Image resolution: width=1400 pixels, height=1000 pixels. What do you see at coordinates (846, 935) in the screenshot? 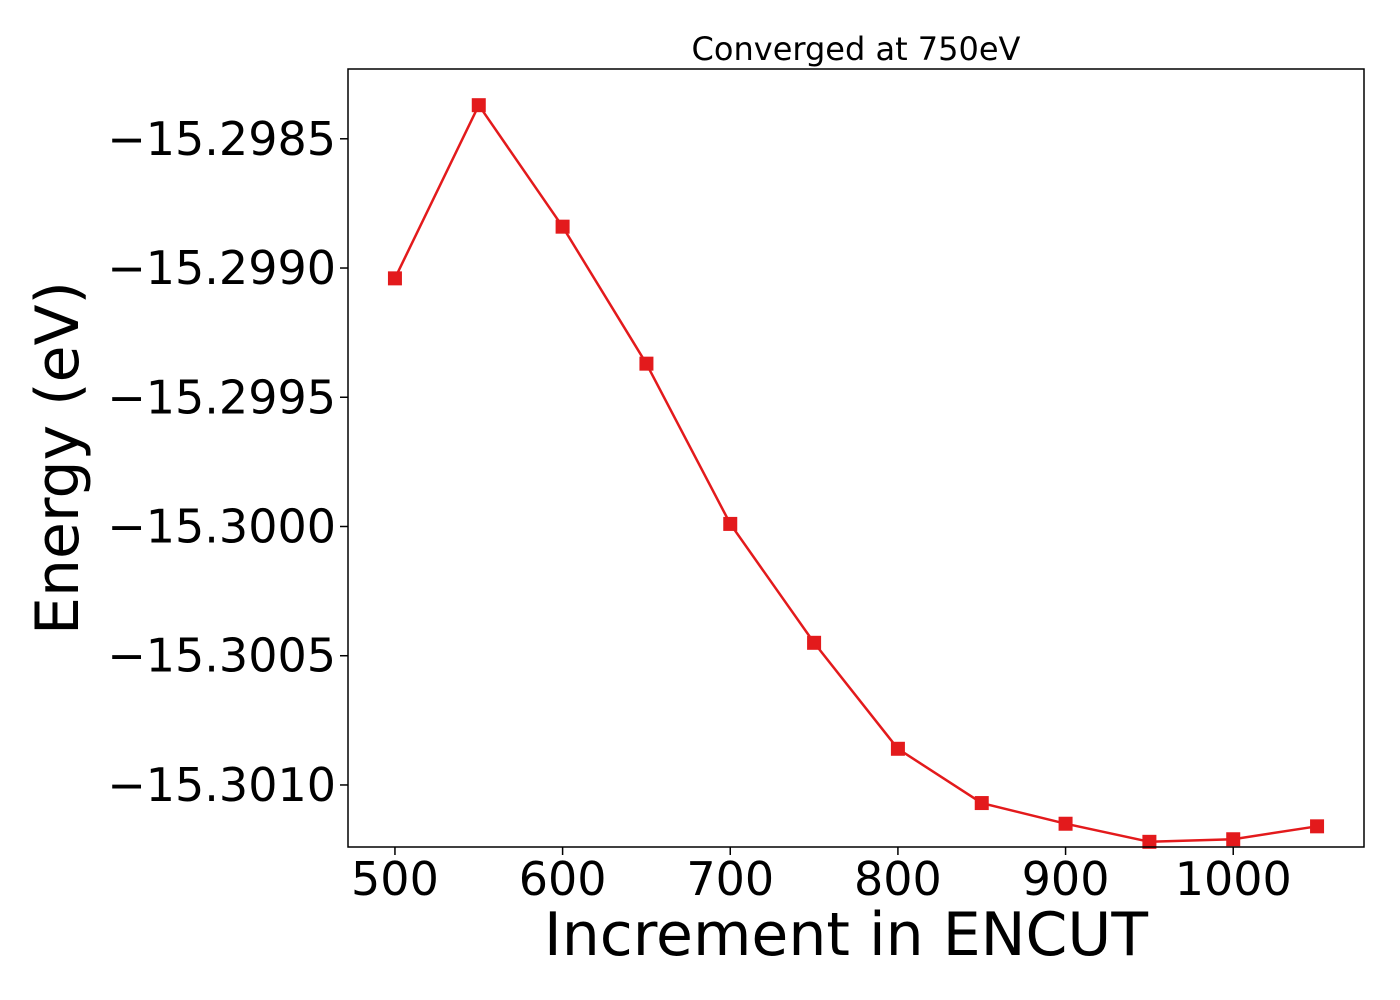
I see `x-axis-title: Increment in ENCUT` at bounding box center [846, 935].